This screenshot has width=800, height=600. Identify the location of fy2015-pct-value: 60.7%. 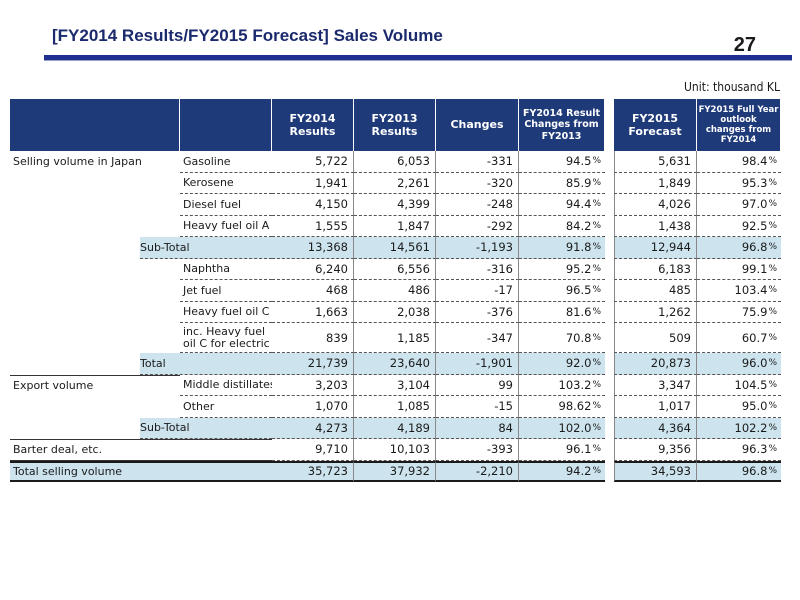
(739, 338).